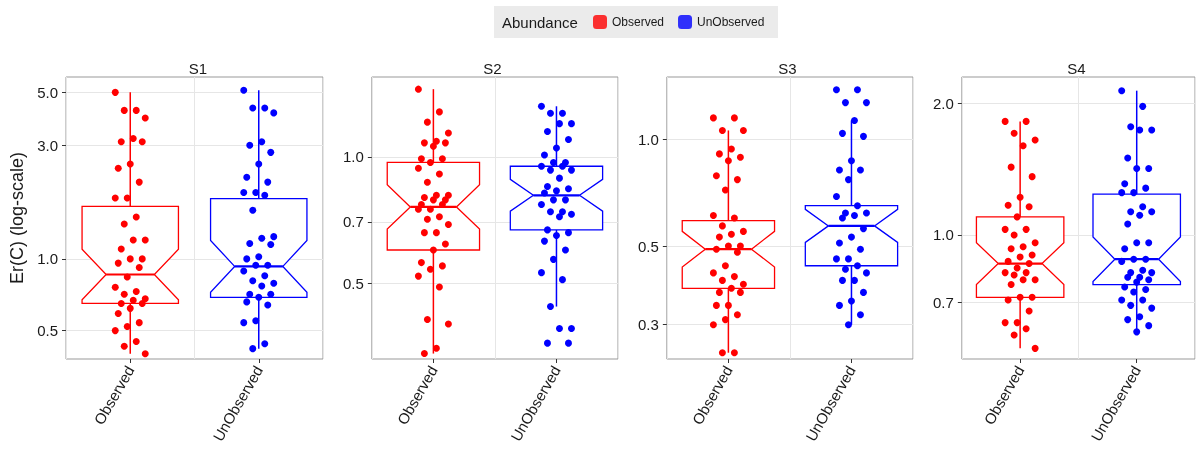 This screenshot has height=453, width=1198. What do you see at coordinates (47, 145) in the screenshot?
I see `y-tick-label: 3.0` at bounding box center [47, 145].